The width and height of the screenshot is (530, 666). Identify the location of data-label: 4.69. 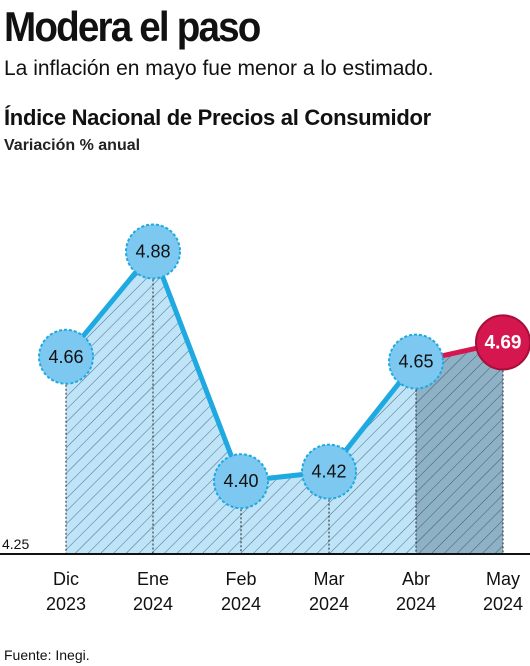
(503, 342).